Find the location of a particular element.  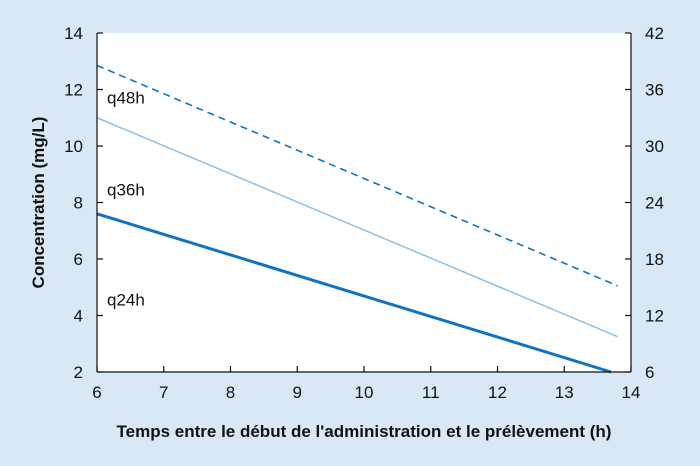

x-tick-label: 7 is located at coordinates (163, 392).